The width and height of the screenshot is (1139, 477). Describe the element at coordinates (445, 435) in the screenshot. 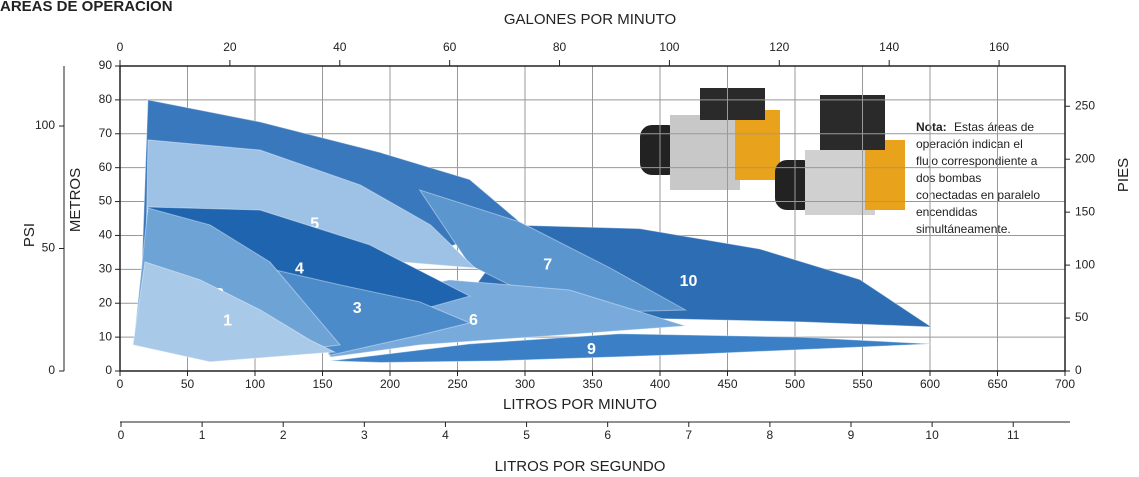

I see `x3-tick-label: 4` at that location.